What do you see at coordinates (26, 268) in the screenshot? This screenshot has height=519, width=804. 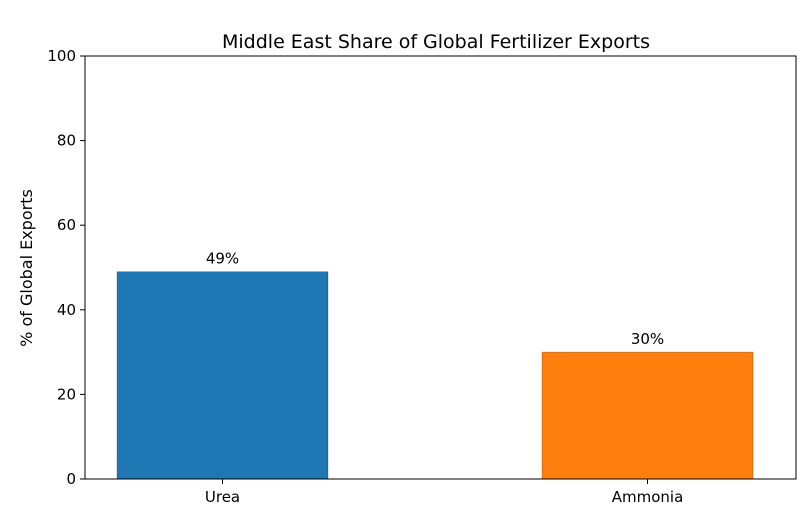 I see `y-axis-label: % of Global Exports` at bounding box center [26, 268].